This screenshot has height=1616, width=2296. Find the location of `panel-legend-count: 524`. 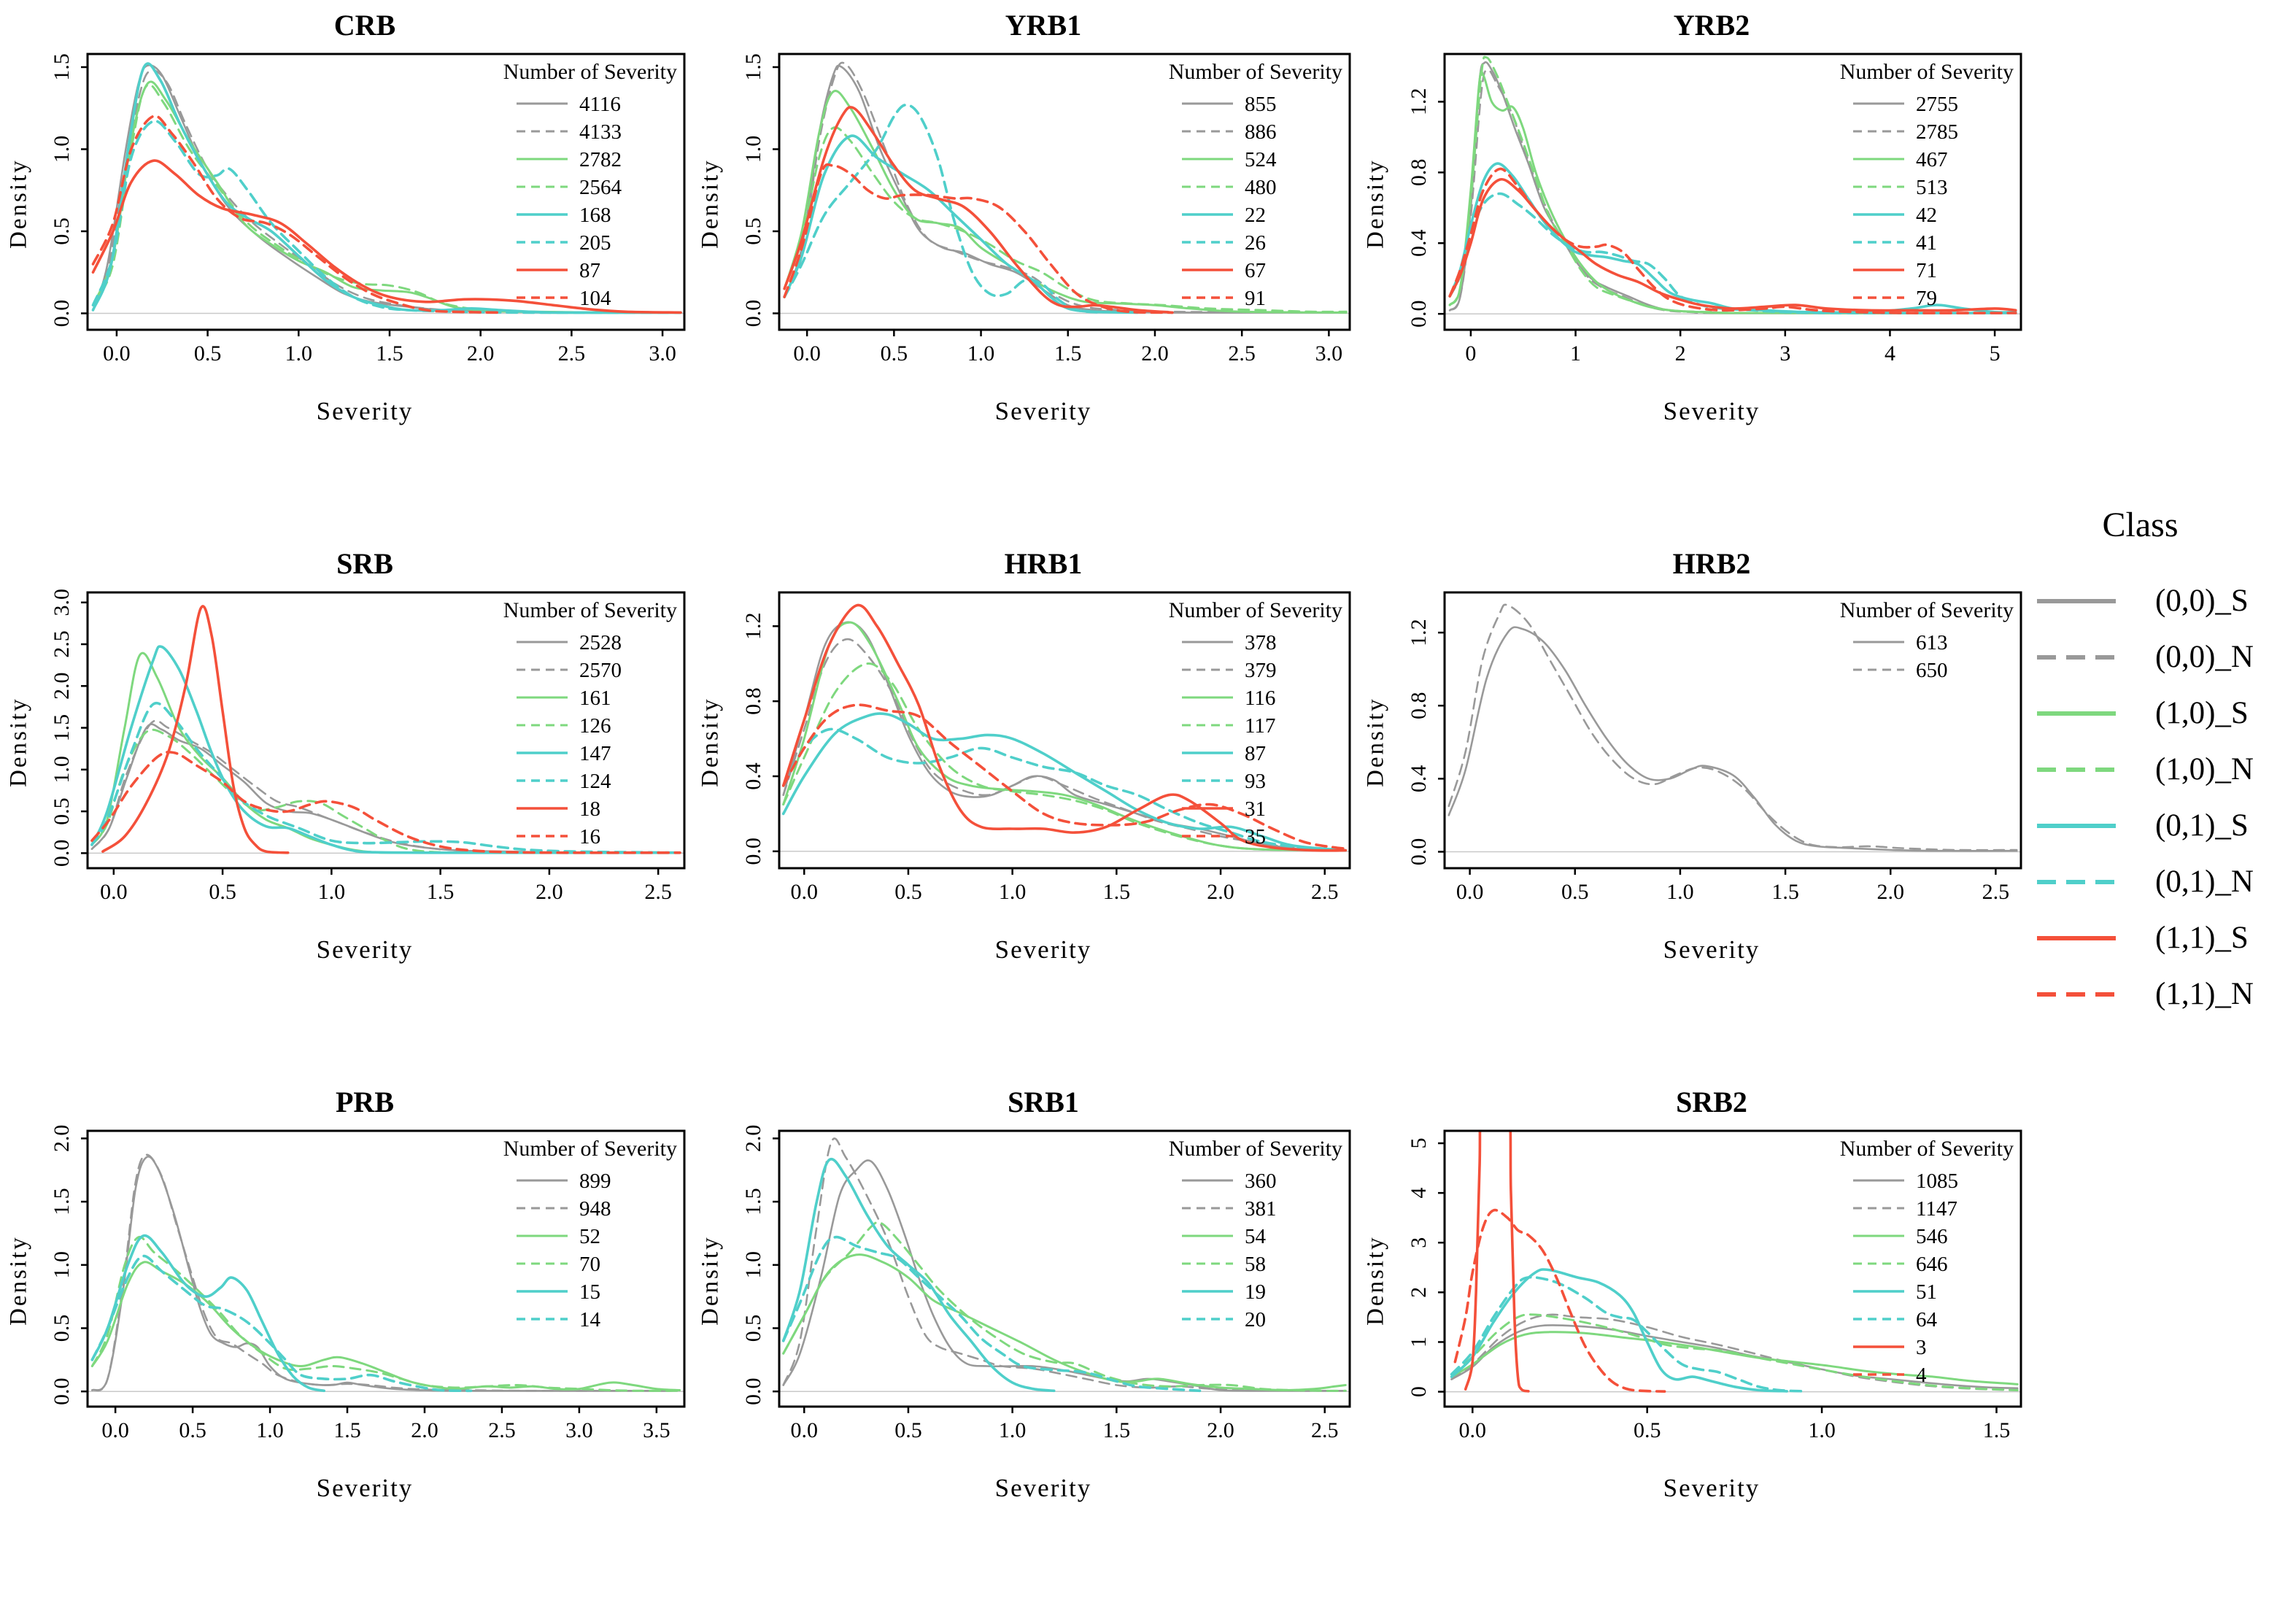

panel-legend-count: 524 is located at coordinates (1261, 159).